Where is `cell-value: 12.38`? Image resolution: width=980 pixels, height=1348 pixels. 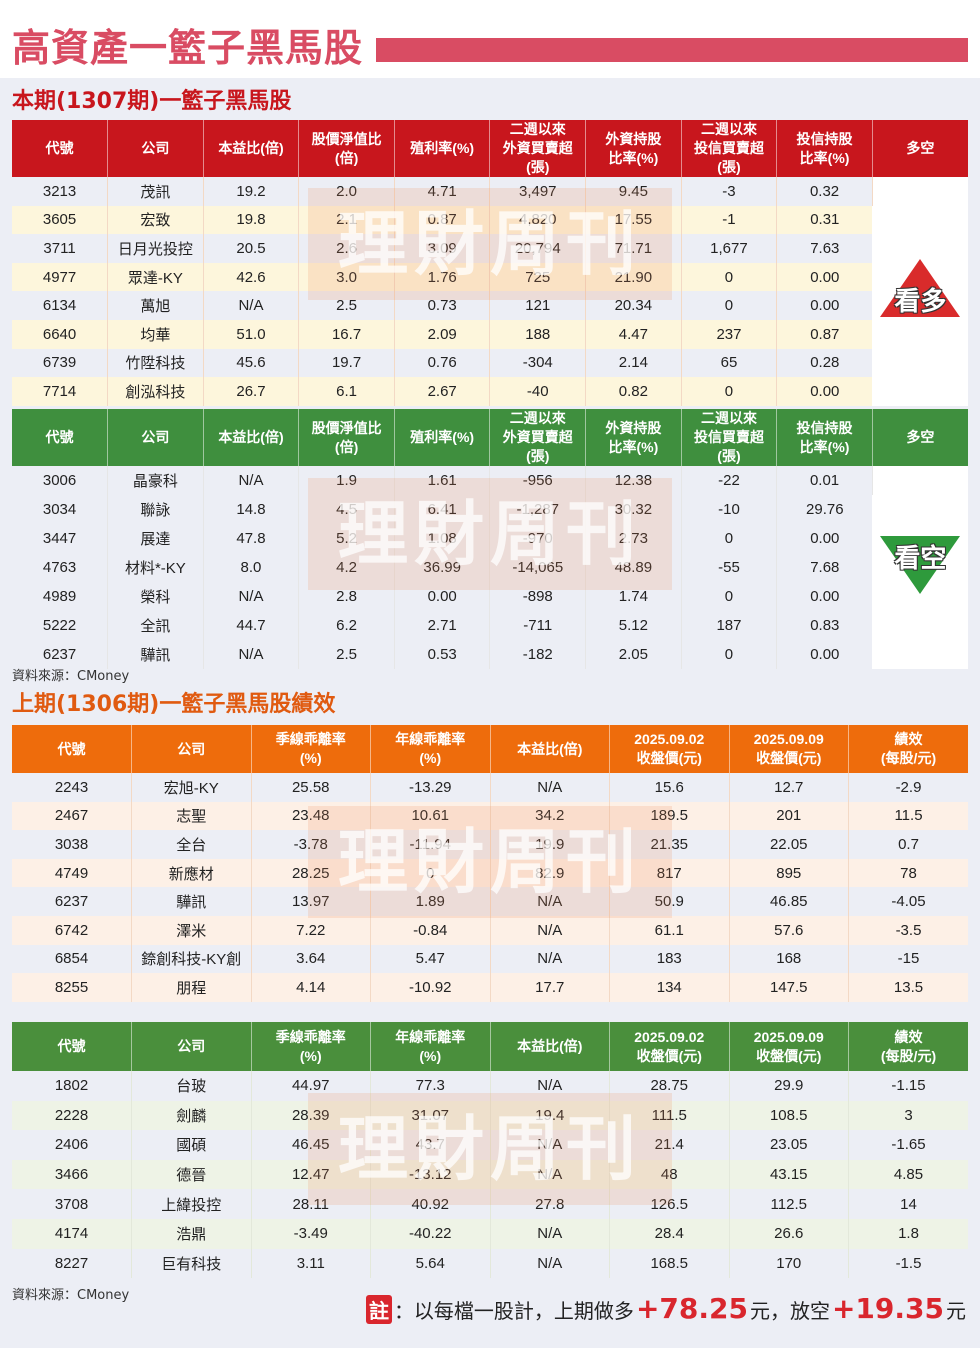
cell-value: 12.38 is located at coordinates (633, 480).